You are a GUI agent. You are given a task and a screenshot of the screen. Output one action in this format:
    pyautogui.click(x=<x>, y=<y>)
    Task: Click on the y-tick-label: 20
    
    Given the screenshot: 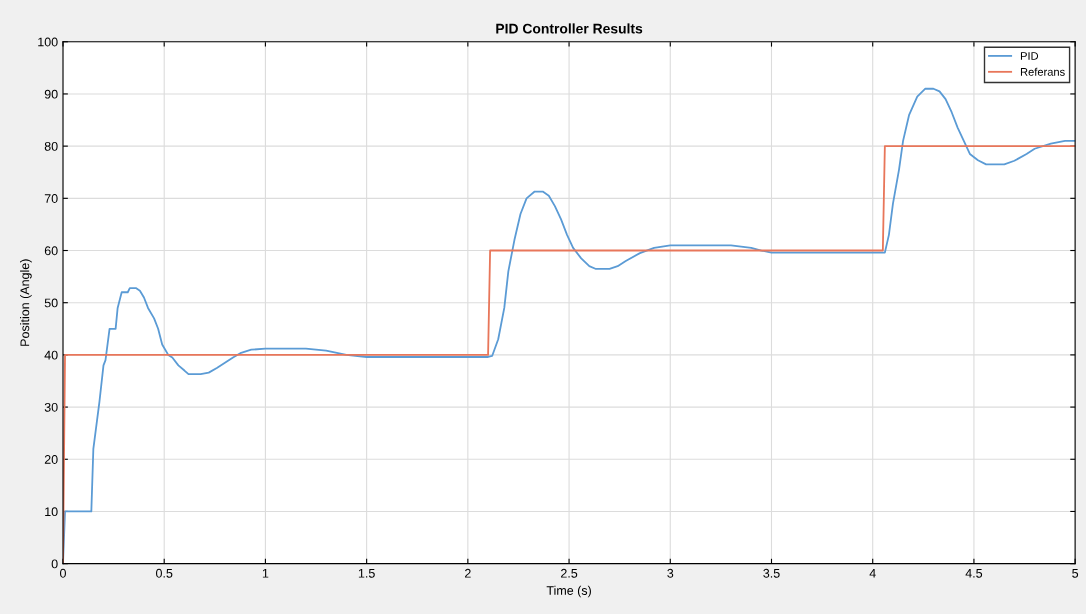 What is the action you would take?
    pyautogui.click(x=51, y=459)
    